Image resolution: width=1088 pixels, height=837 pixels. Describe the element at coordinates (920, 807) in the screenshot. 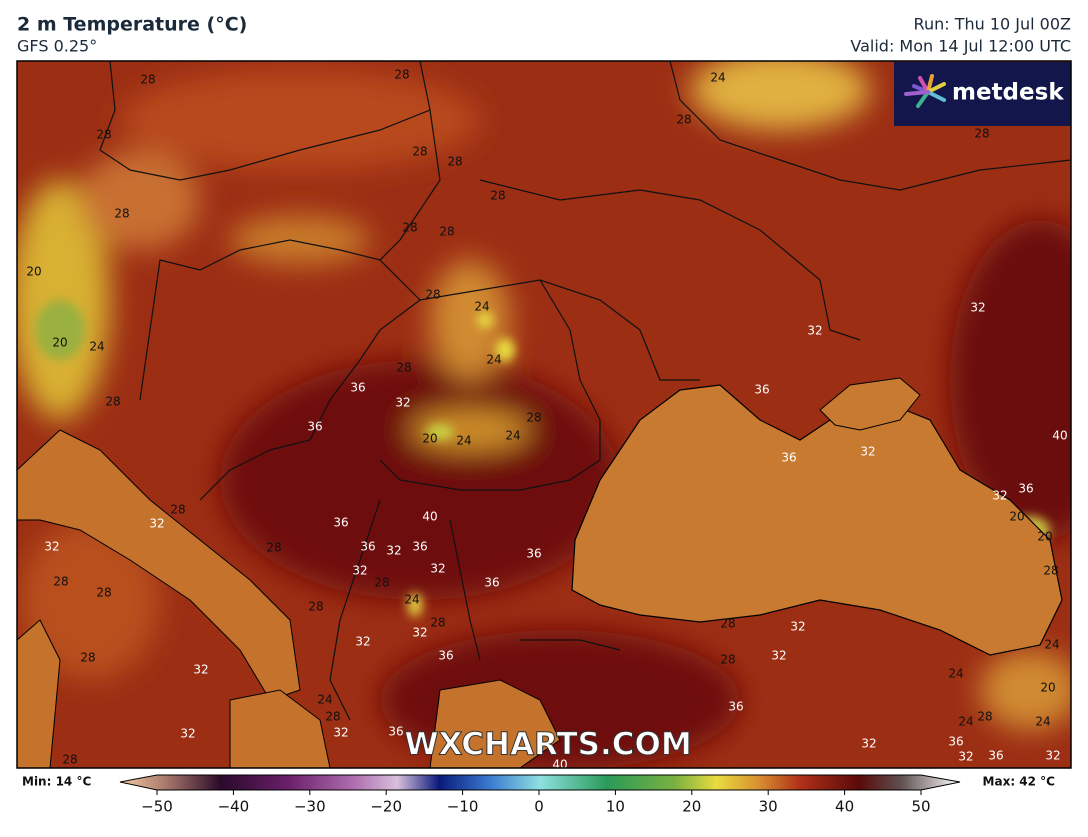

I see `colorbar-tick-label: 50` at that location.